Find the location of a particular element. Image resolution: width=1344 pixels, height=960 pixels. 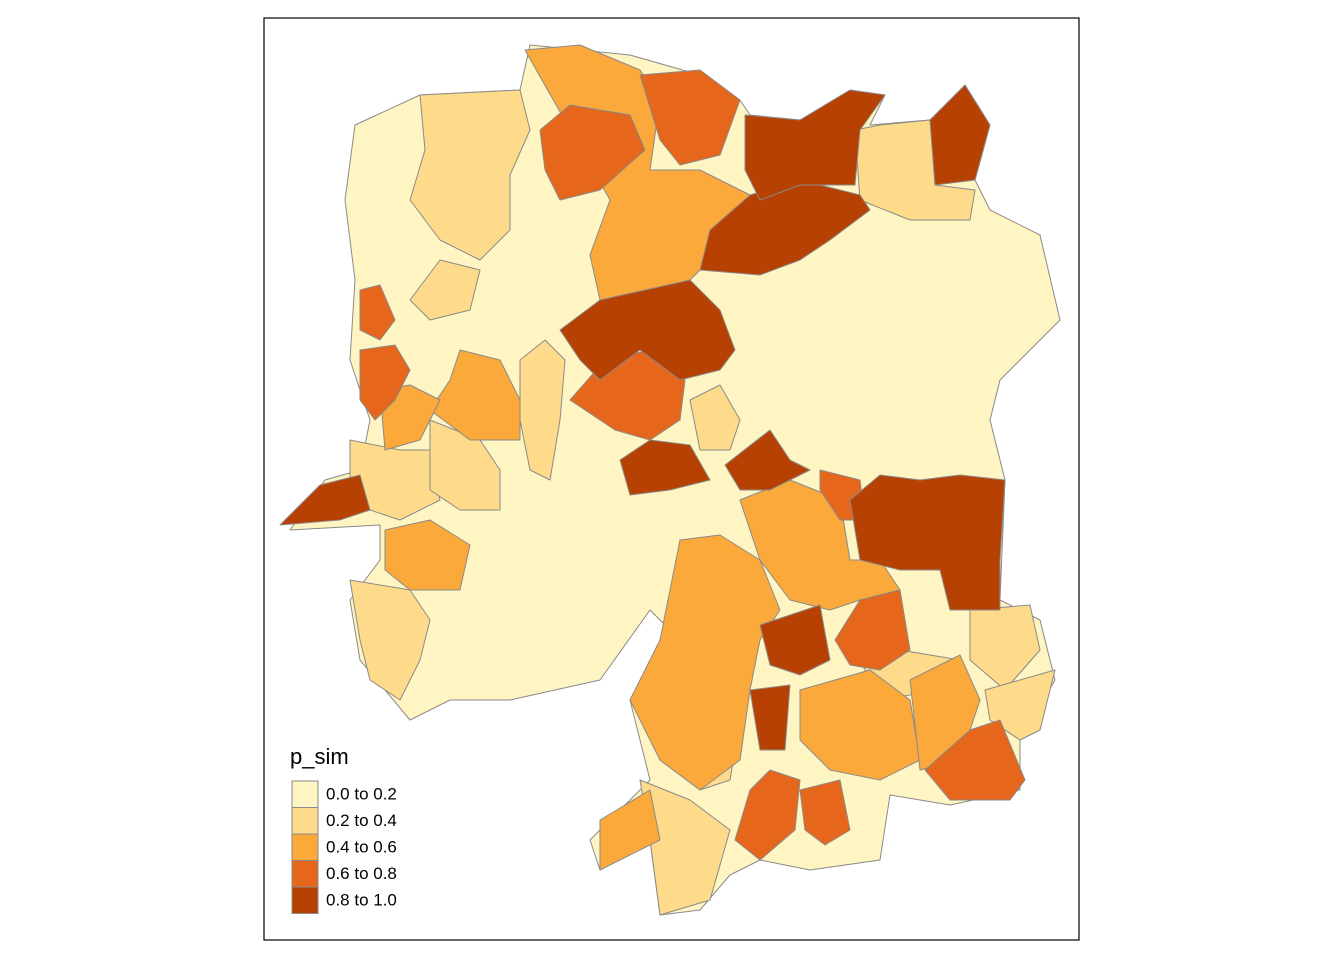

legend-label: 0.8 to 1.0 is located at coordinates (361, 900).